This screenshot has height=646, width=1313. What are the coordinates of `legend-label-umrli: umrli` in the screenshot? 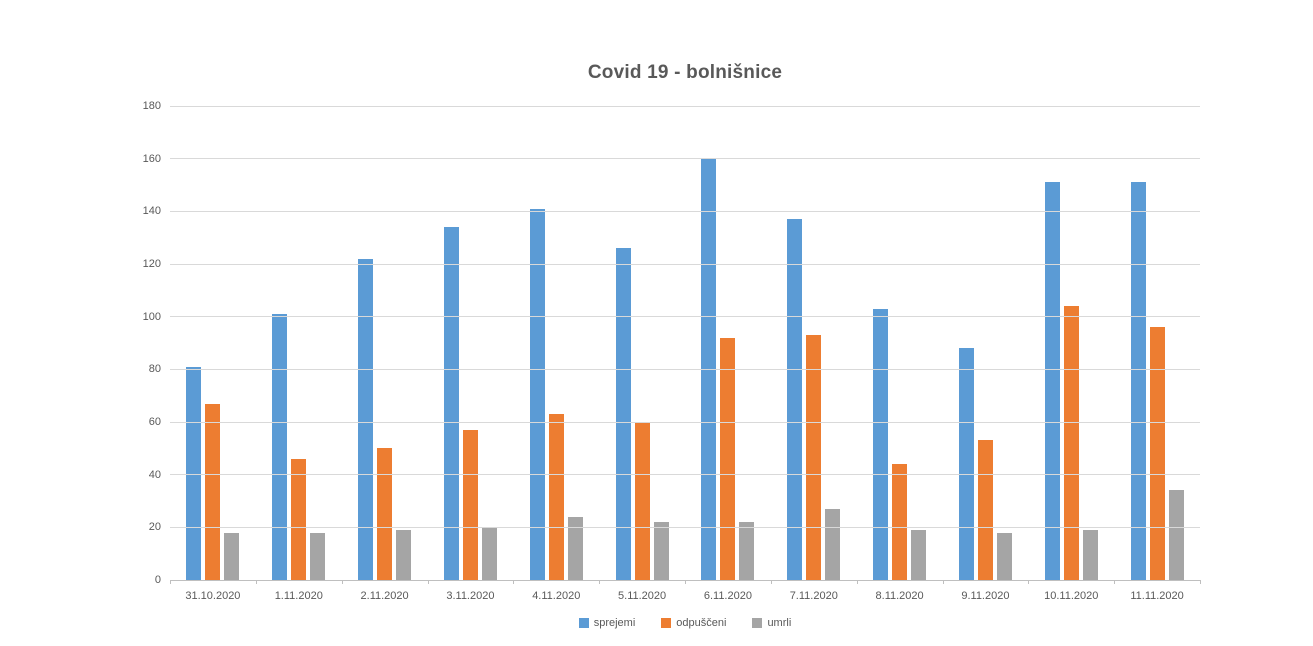 It's located at (779, 623).